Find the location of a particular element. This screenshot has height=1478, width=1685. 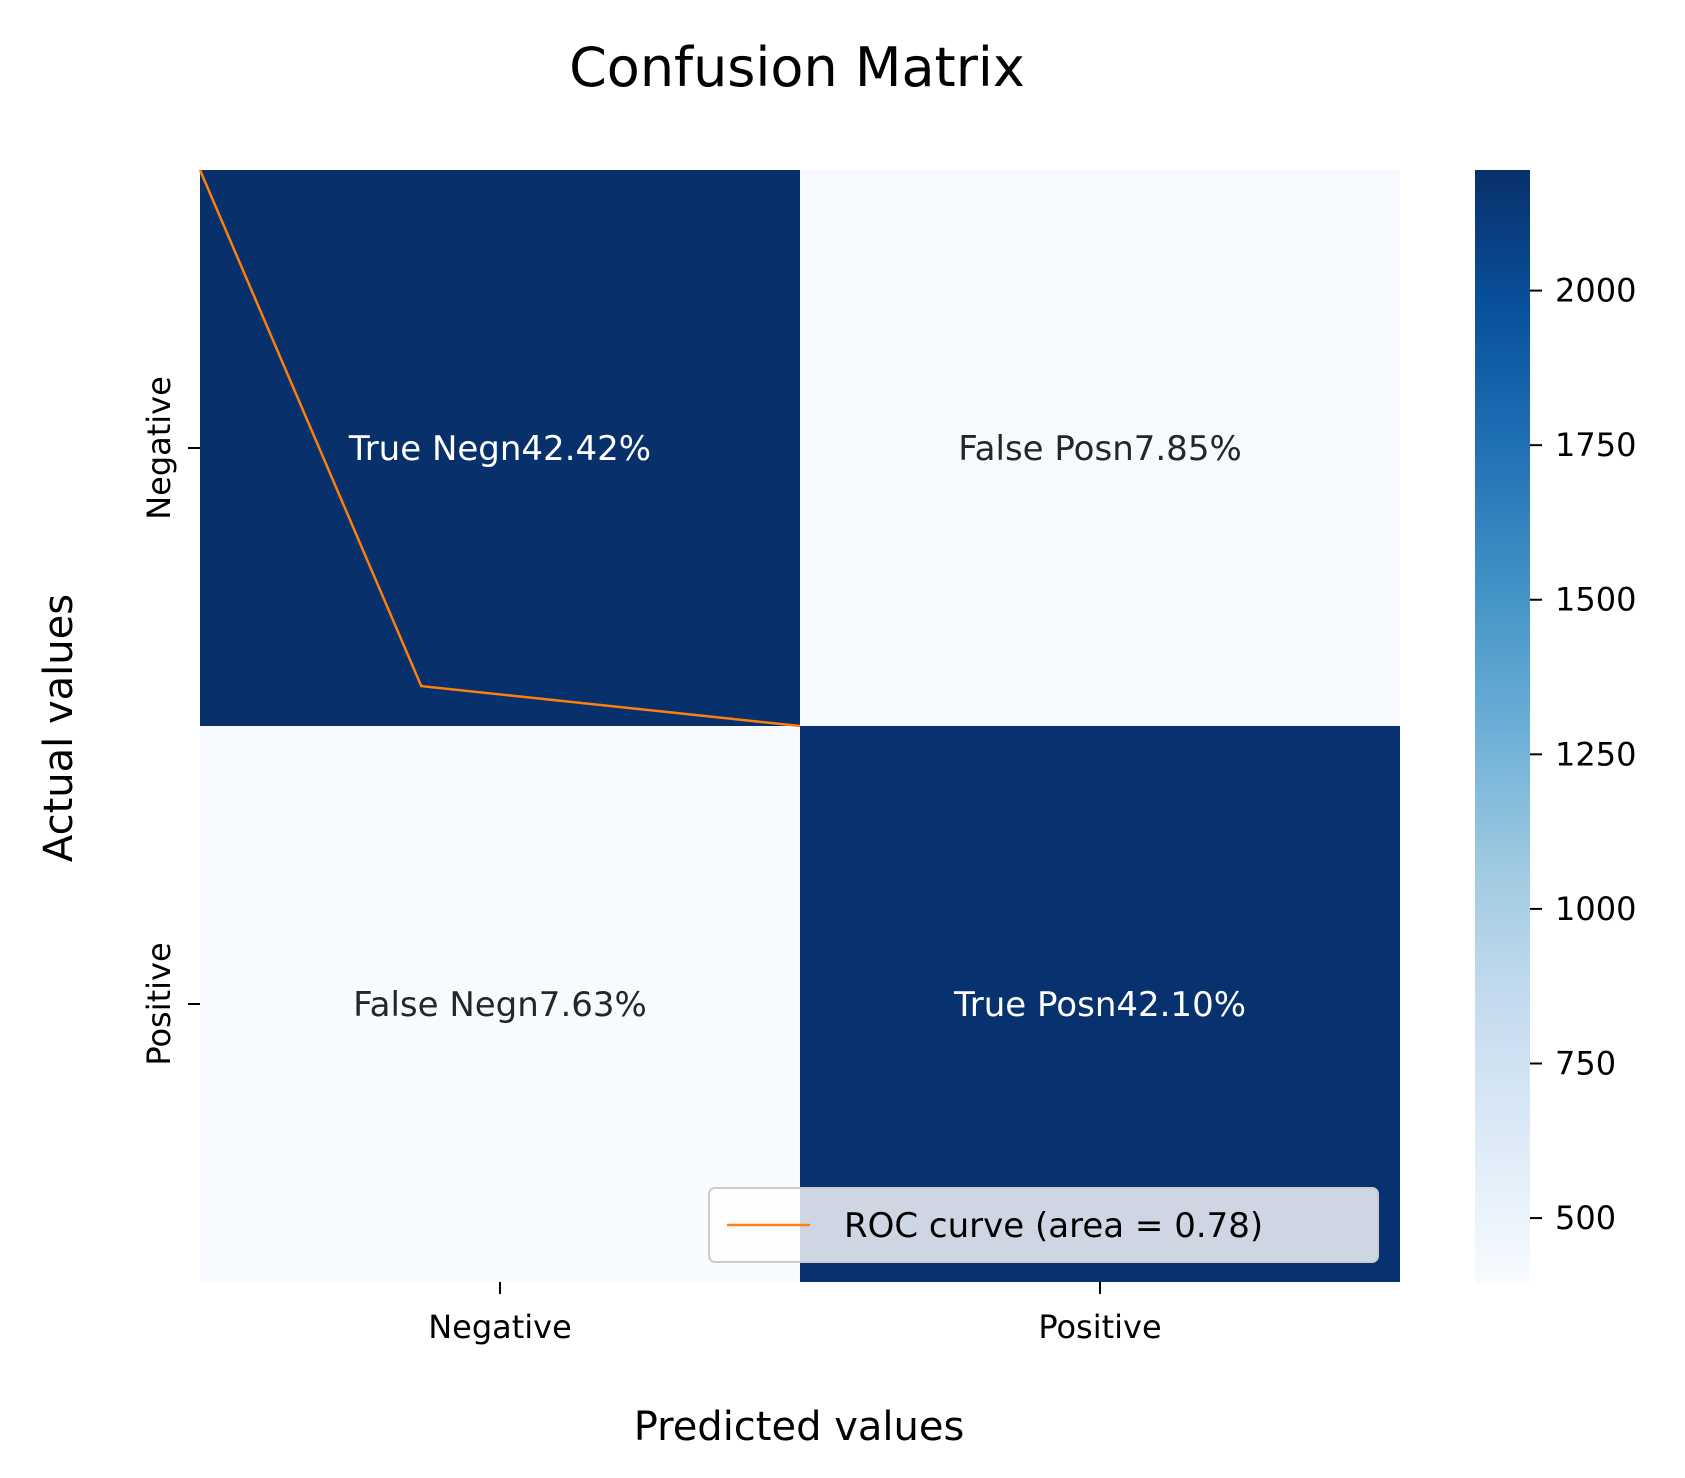

cell-label: True Posn42.10% is located at coordinates (1099, 1005).